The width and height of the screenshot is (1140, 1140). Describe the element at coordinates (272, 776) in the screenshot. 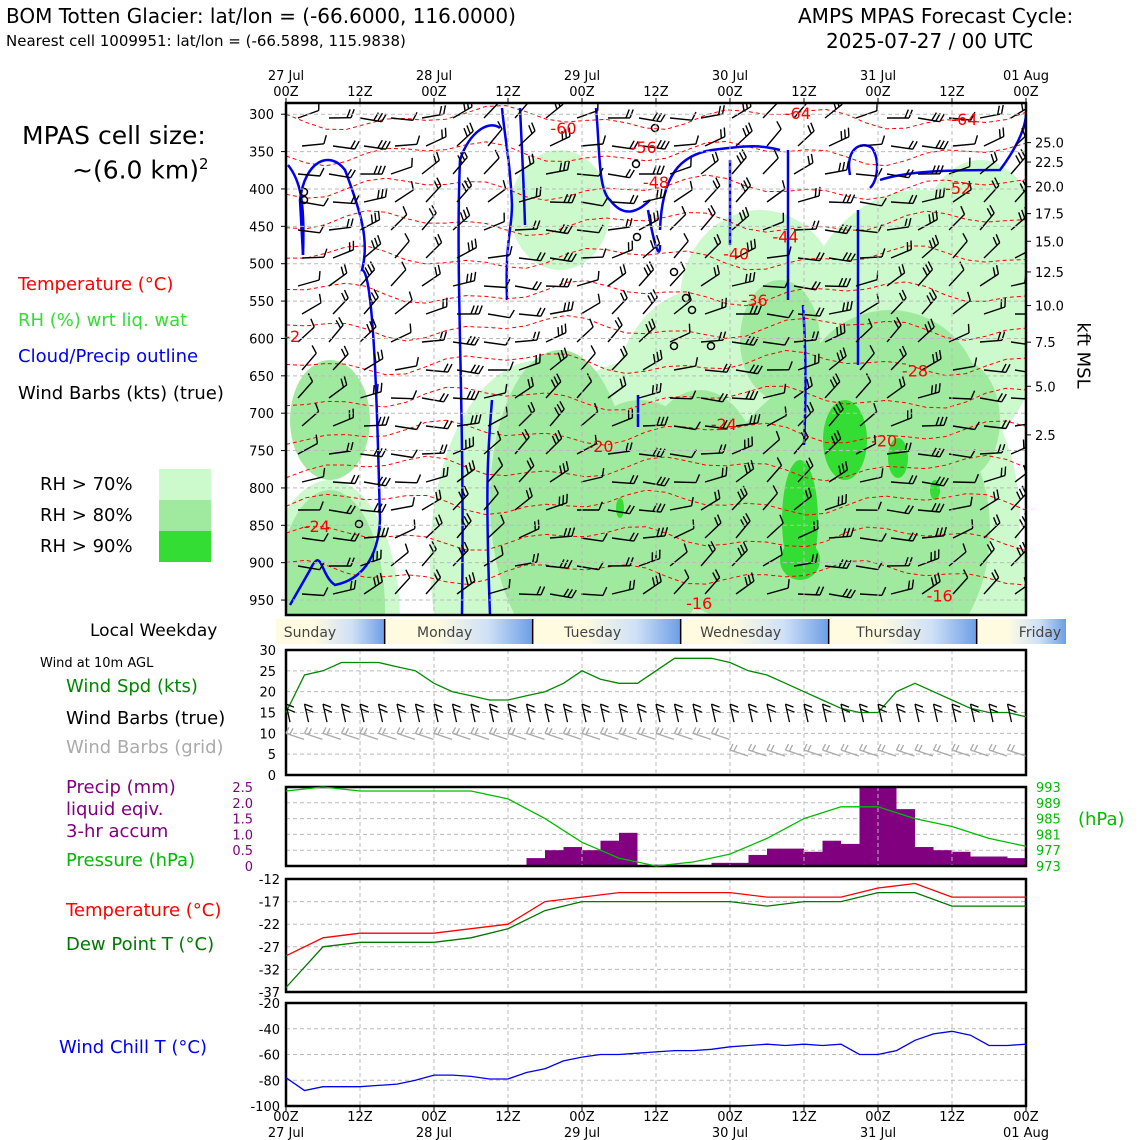

I see `wind-tick-label: 0` at that location.